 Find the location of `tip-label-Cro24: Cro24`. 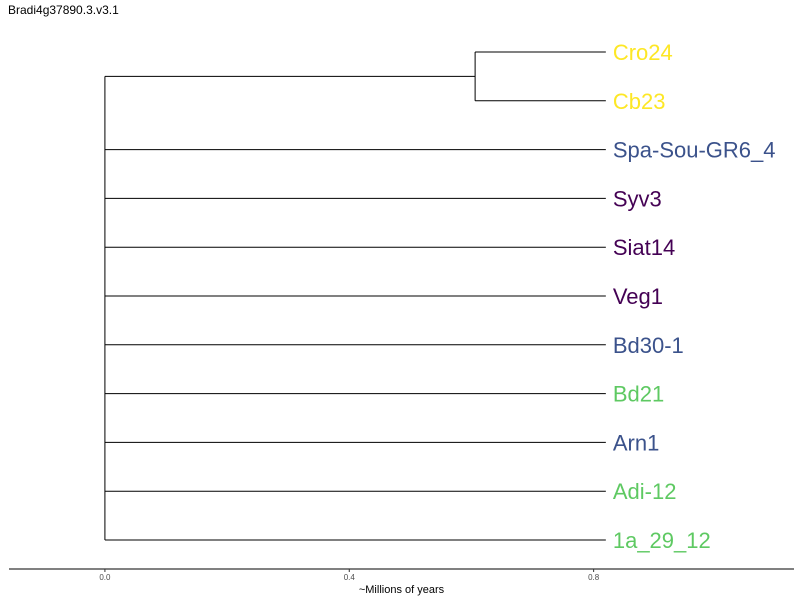

tip-label-Cro24: Cro24 is located at coordinates (643, 52).